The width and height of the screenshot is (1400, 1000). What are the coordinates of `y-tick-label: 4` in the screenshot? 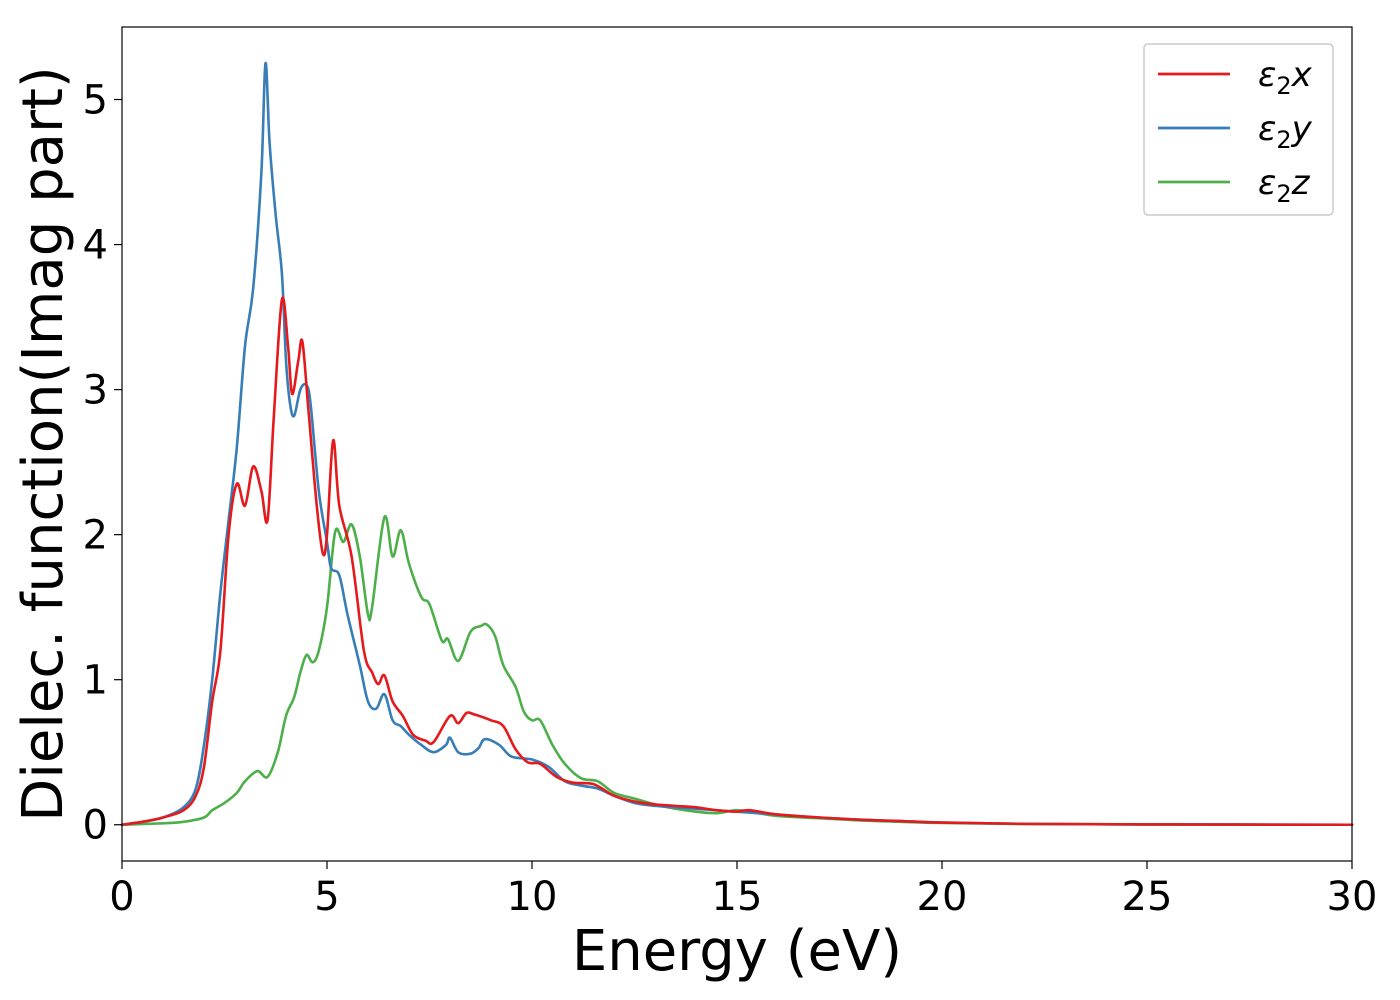 It's located at (95, 246).